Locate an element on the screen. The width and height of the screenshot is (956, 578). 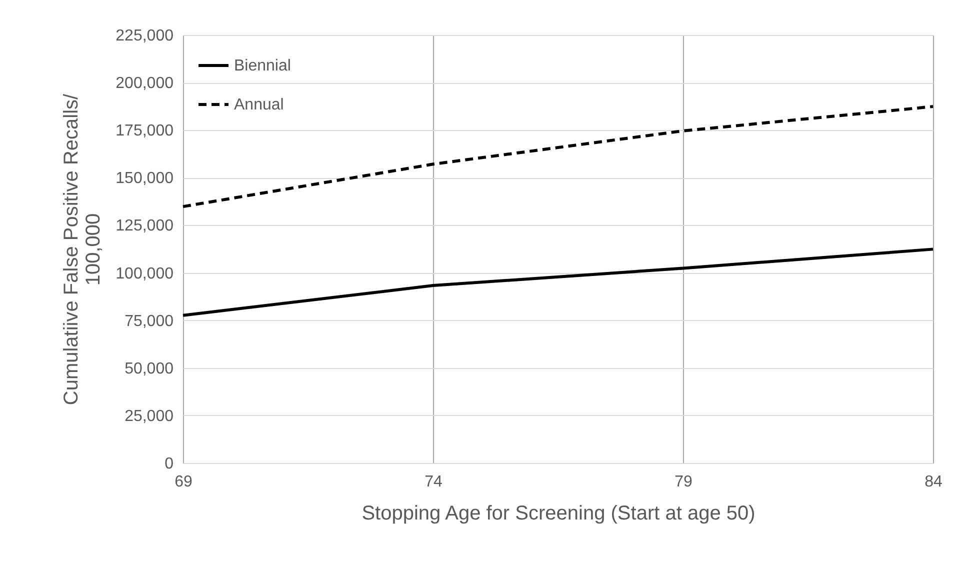
y-tick-label: 50,000 is located at coordinates (149, 369).